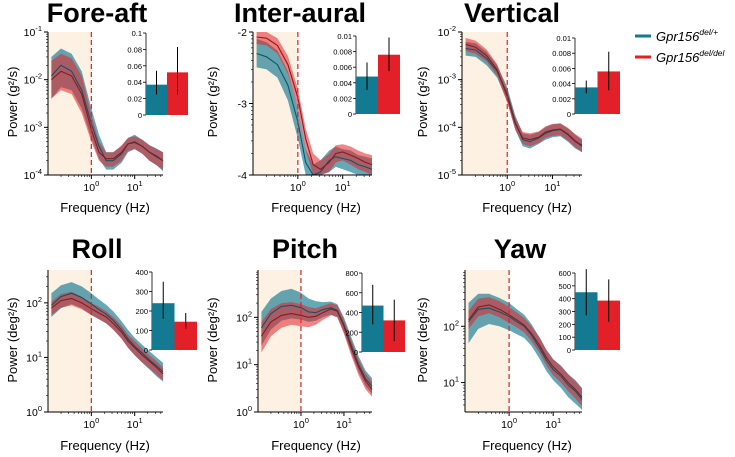  I want to click on tick-exponent: -3, so click(452, 76).